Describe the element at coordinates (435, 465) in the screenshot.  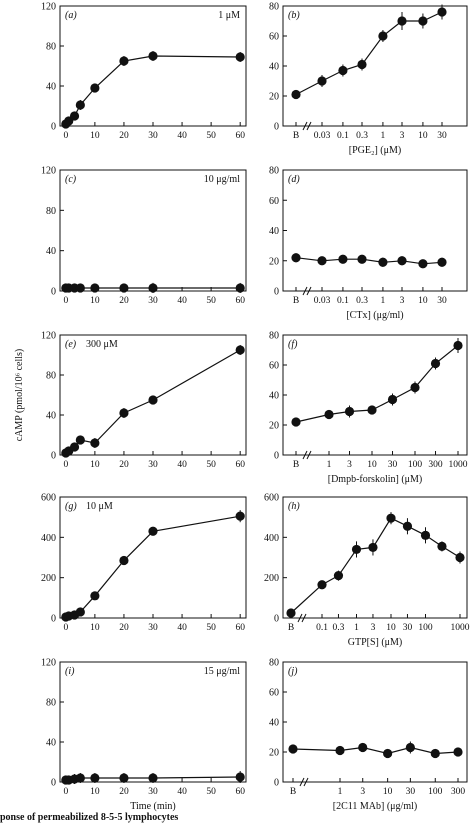
I see `x-tick-label: 300` at that location.